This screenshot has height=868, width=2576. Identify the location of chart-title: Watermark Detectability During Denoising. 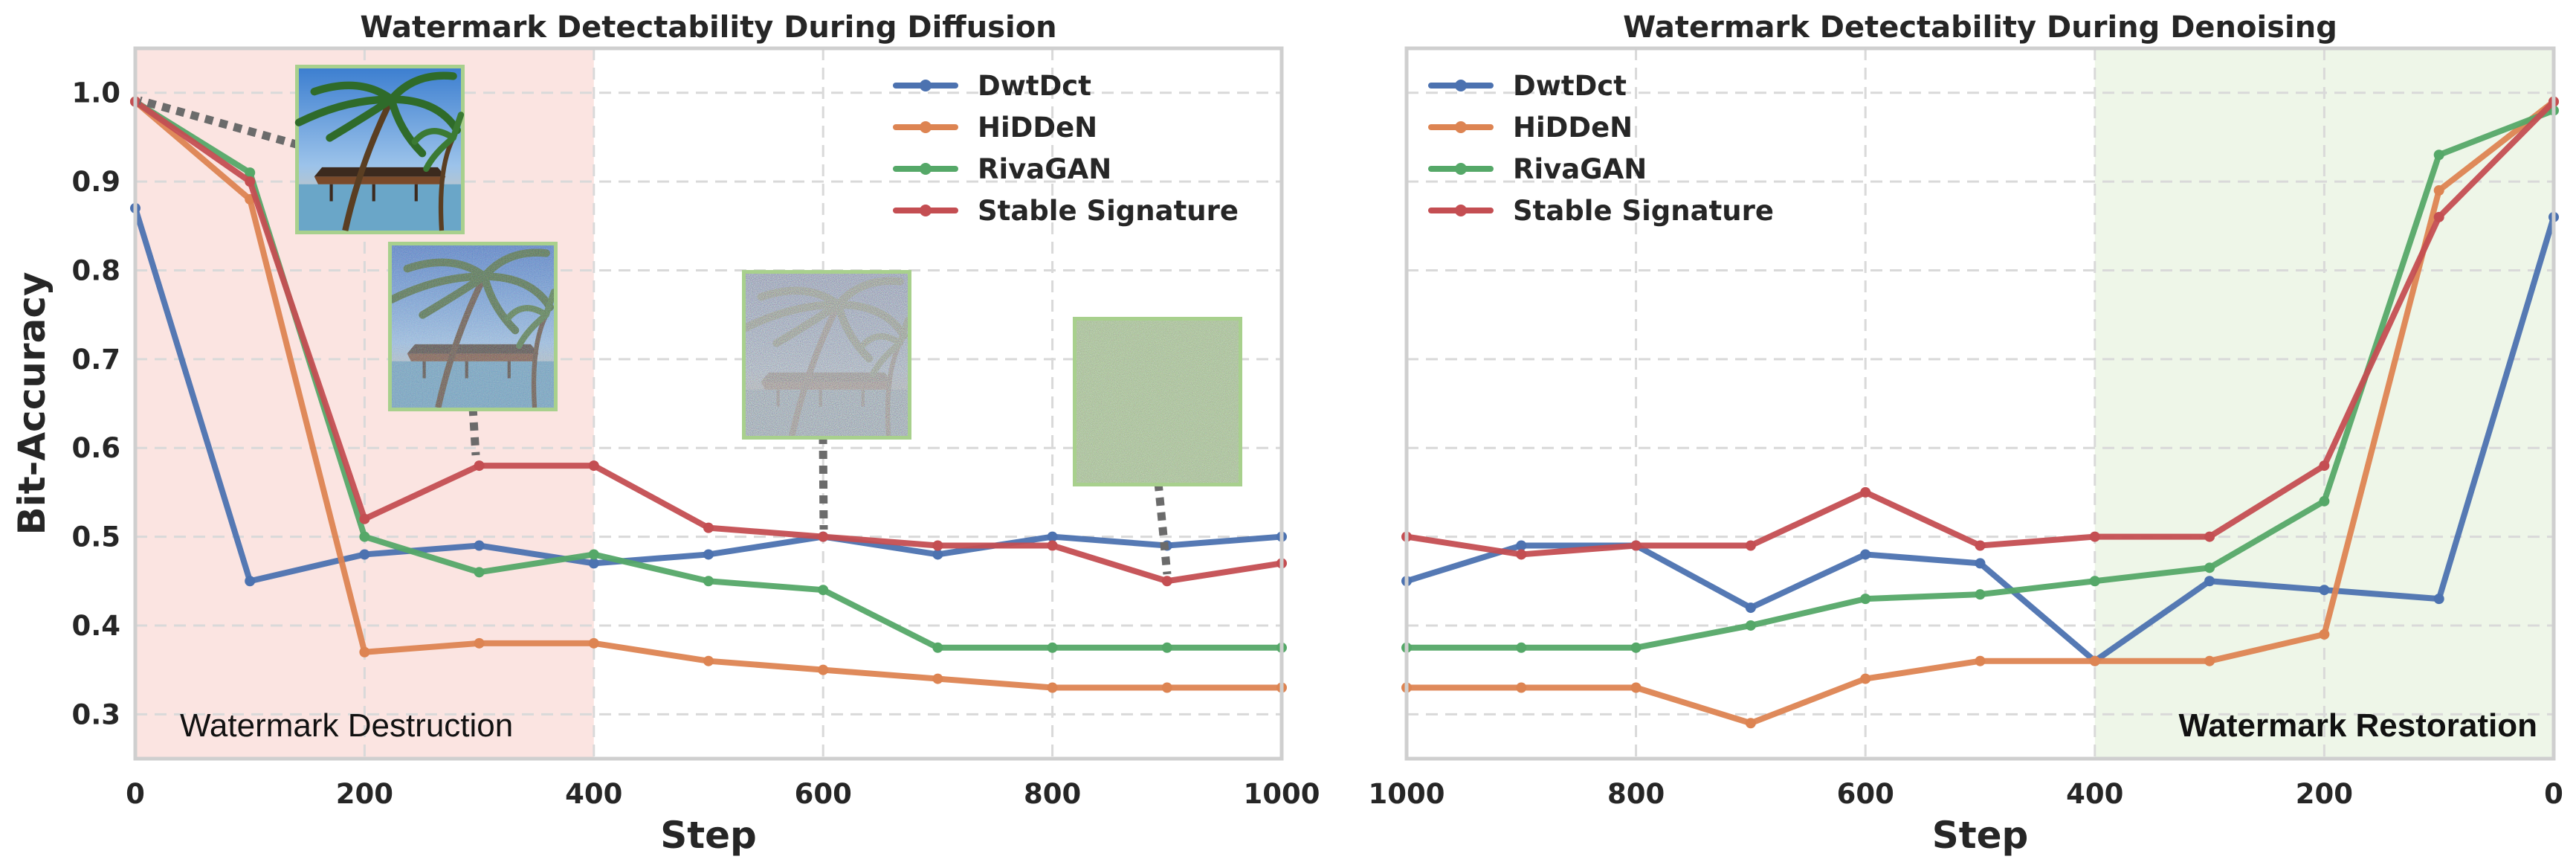
(1980, 27).